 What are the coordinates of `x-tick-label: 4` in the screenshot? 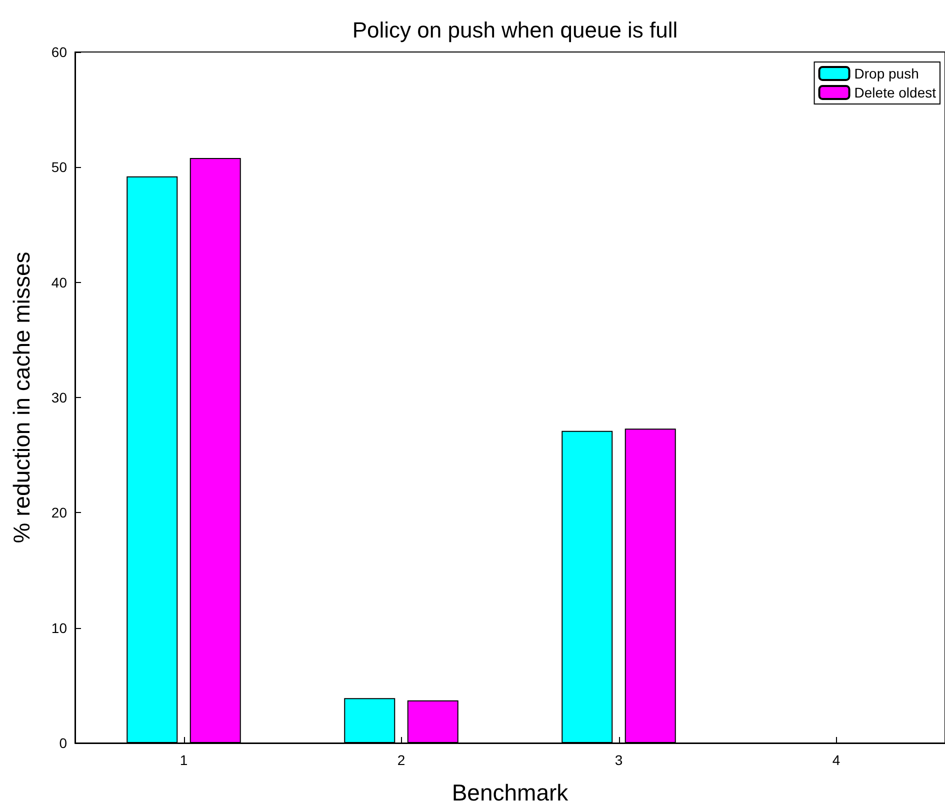 It's located at (836, 760).